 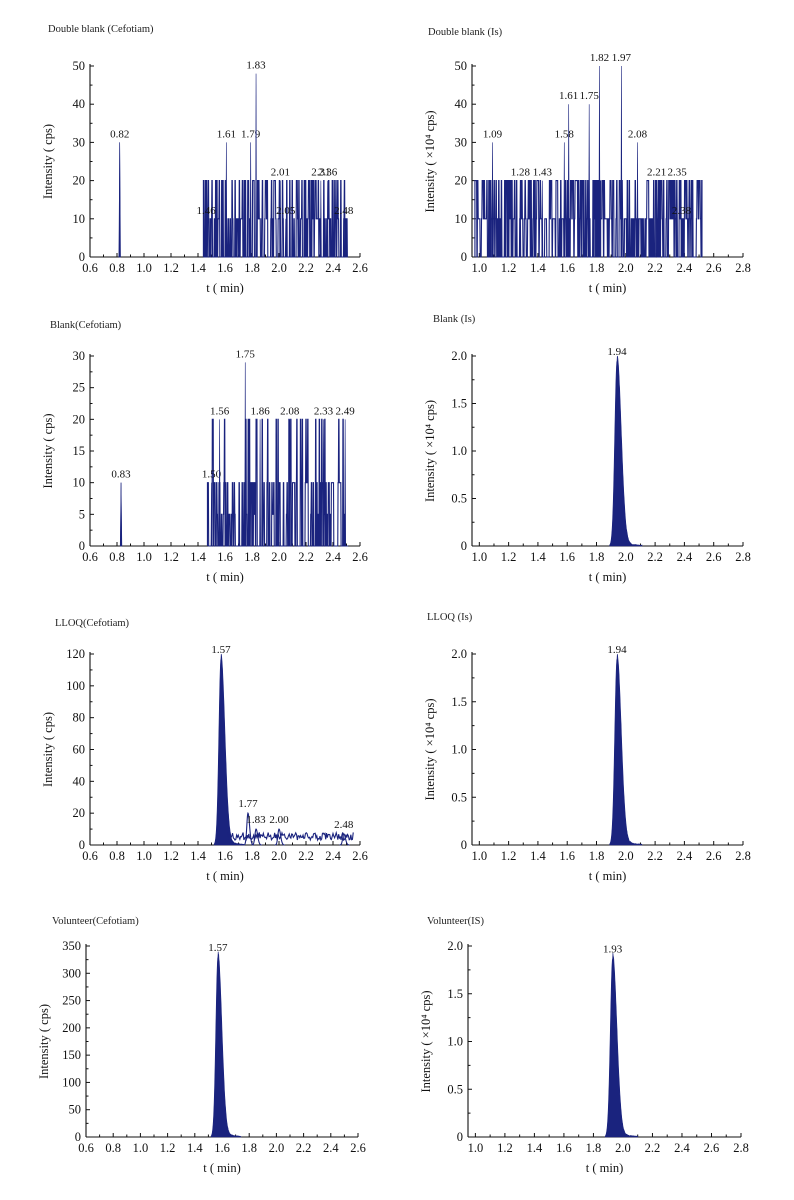 I want to click on y-tick-label: 150, so click(x=71, y=1055).